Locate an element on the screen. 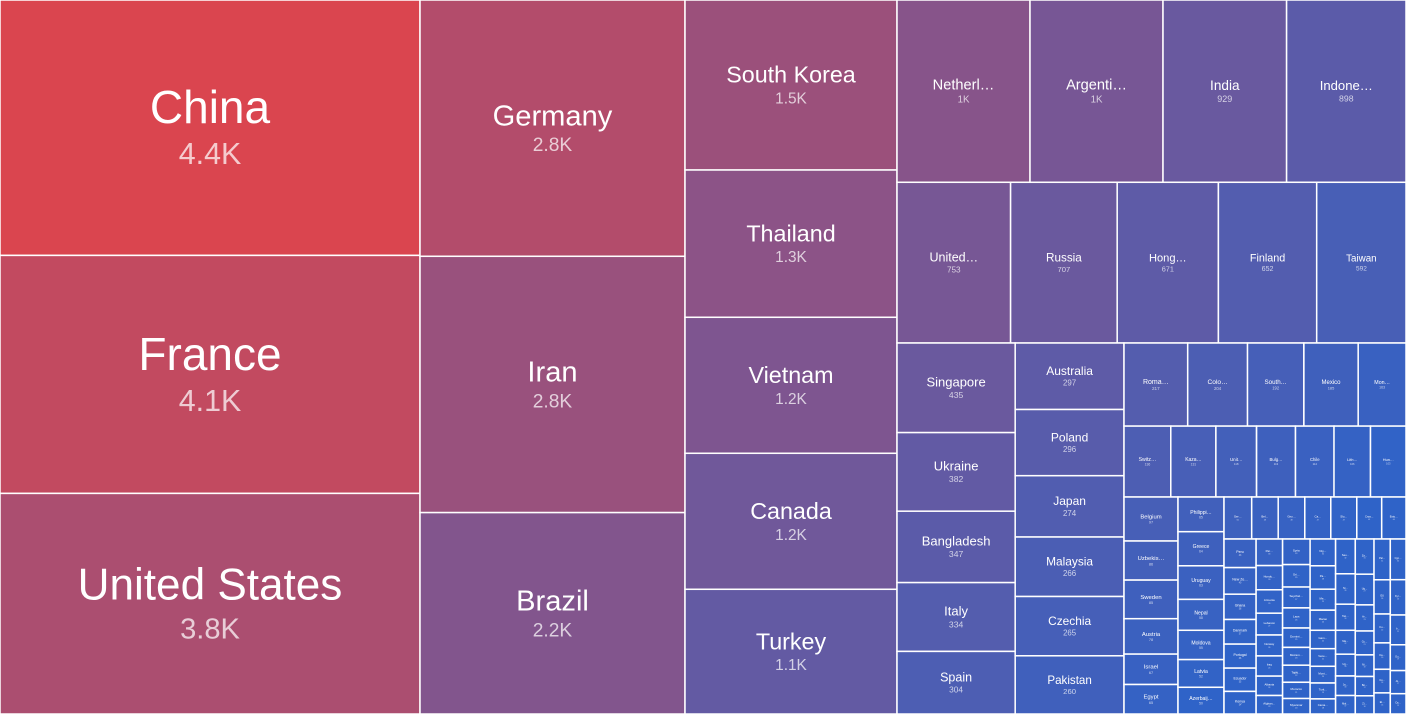 The height and width of the screenshot is (714, 1406). tile-germany: Germany 2.8K is located at coordinates (552, 129).